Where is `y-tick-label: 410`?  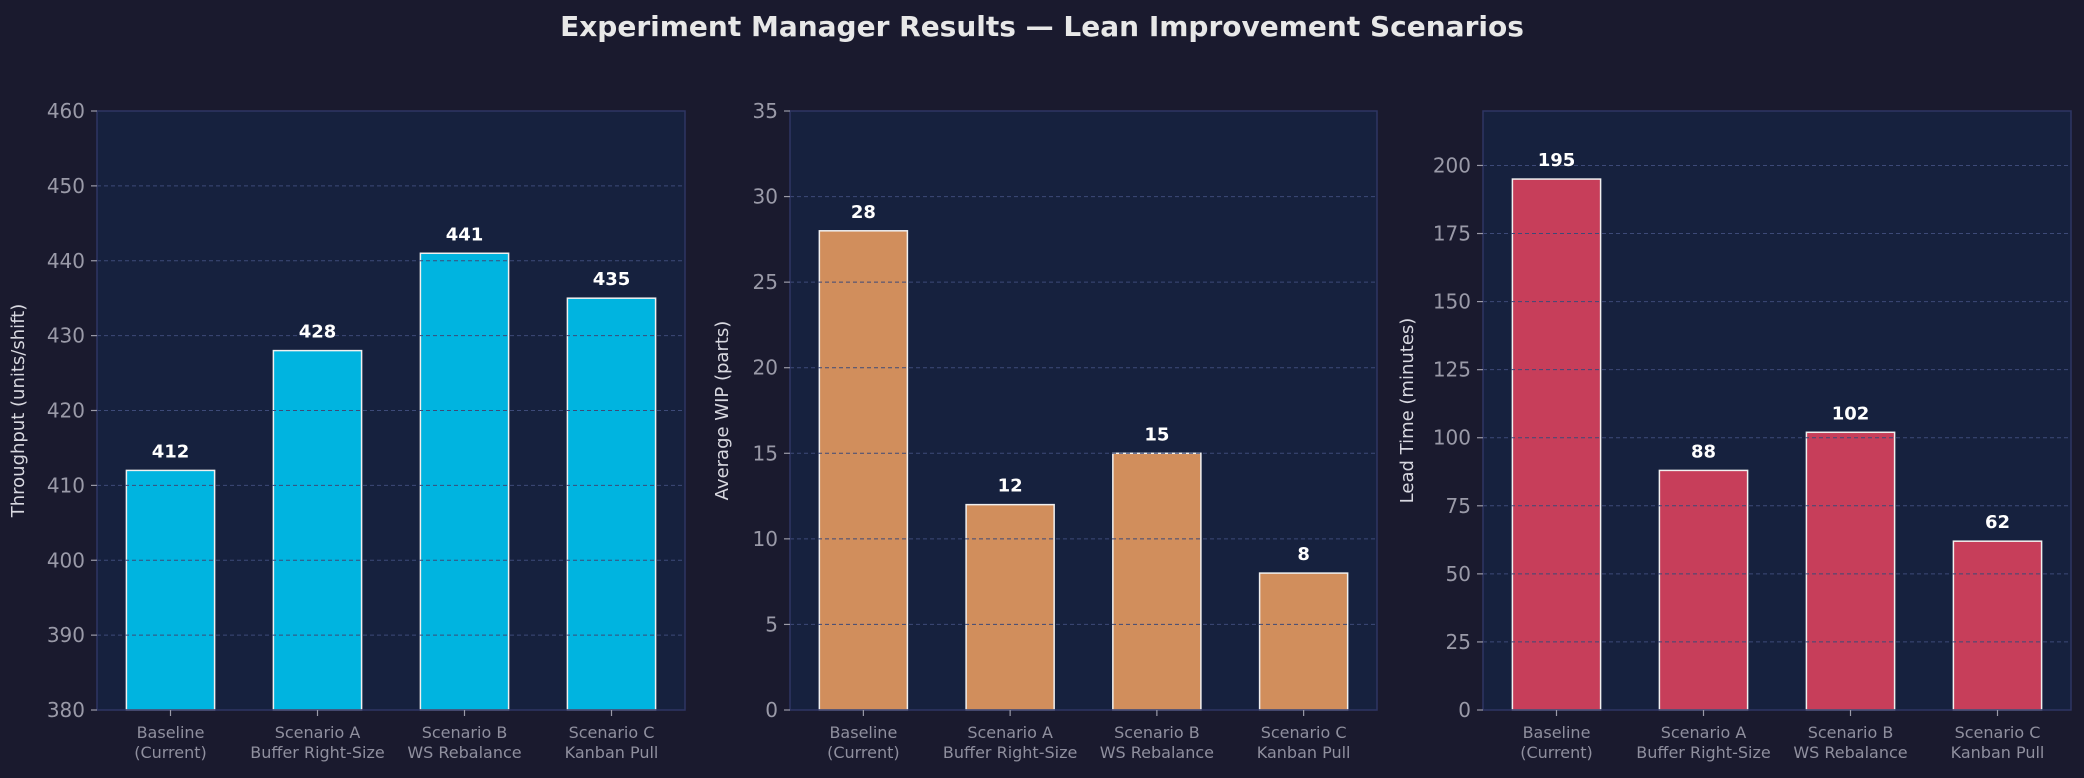 y-tick-label: 410 is located at coordinates (66, 485).